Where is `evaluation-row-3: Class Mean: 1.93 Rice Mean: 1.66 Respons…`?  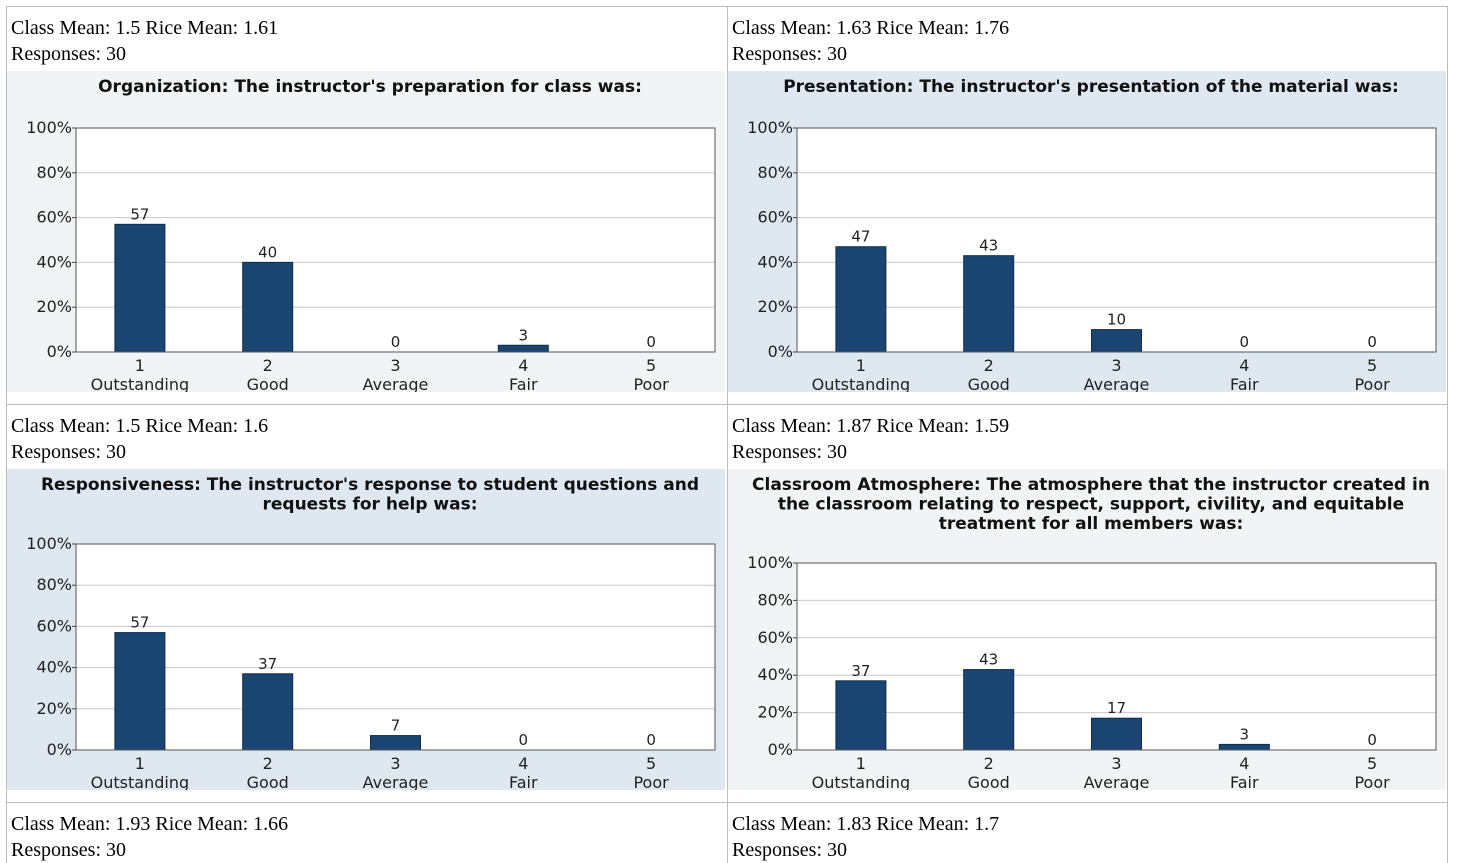 evaluation-row-3: Class Mean: 1.93 Rice Mean: 1.66 Respons… is located at coordinates (727, 832).